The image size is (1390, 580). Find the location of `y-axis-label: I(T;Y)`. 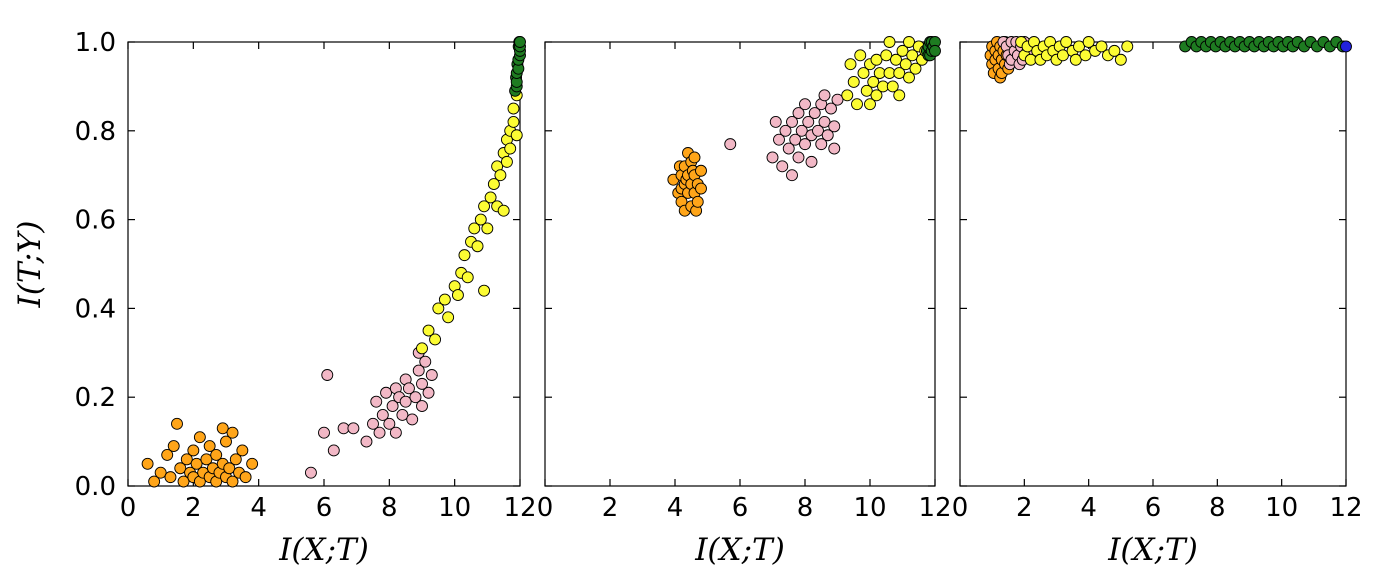

y-axis-label: I(T;Y) is located at coordinates (30, 265).